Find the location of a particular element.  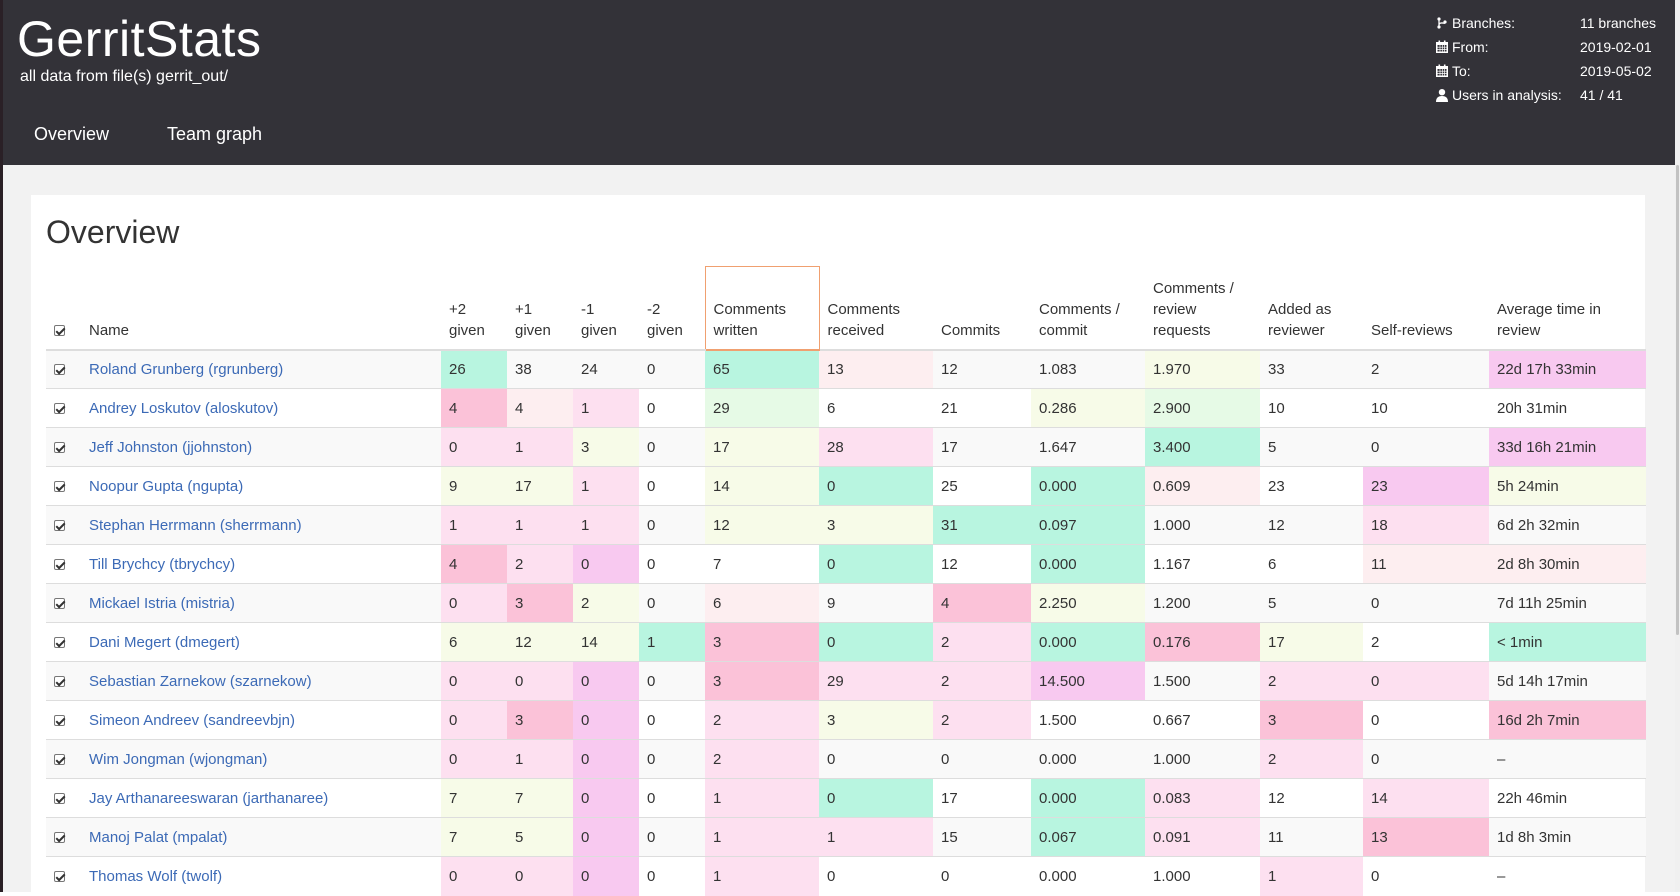

cell-comments-received: 13 is located at coordinates (876, 369).